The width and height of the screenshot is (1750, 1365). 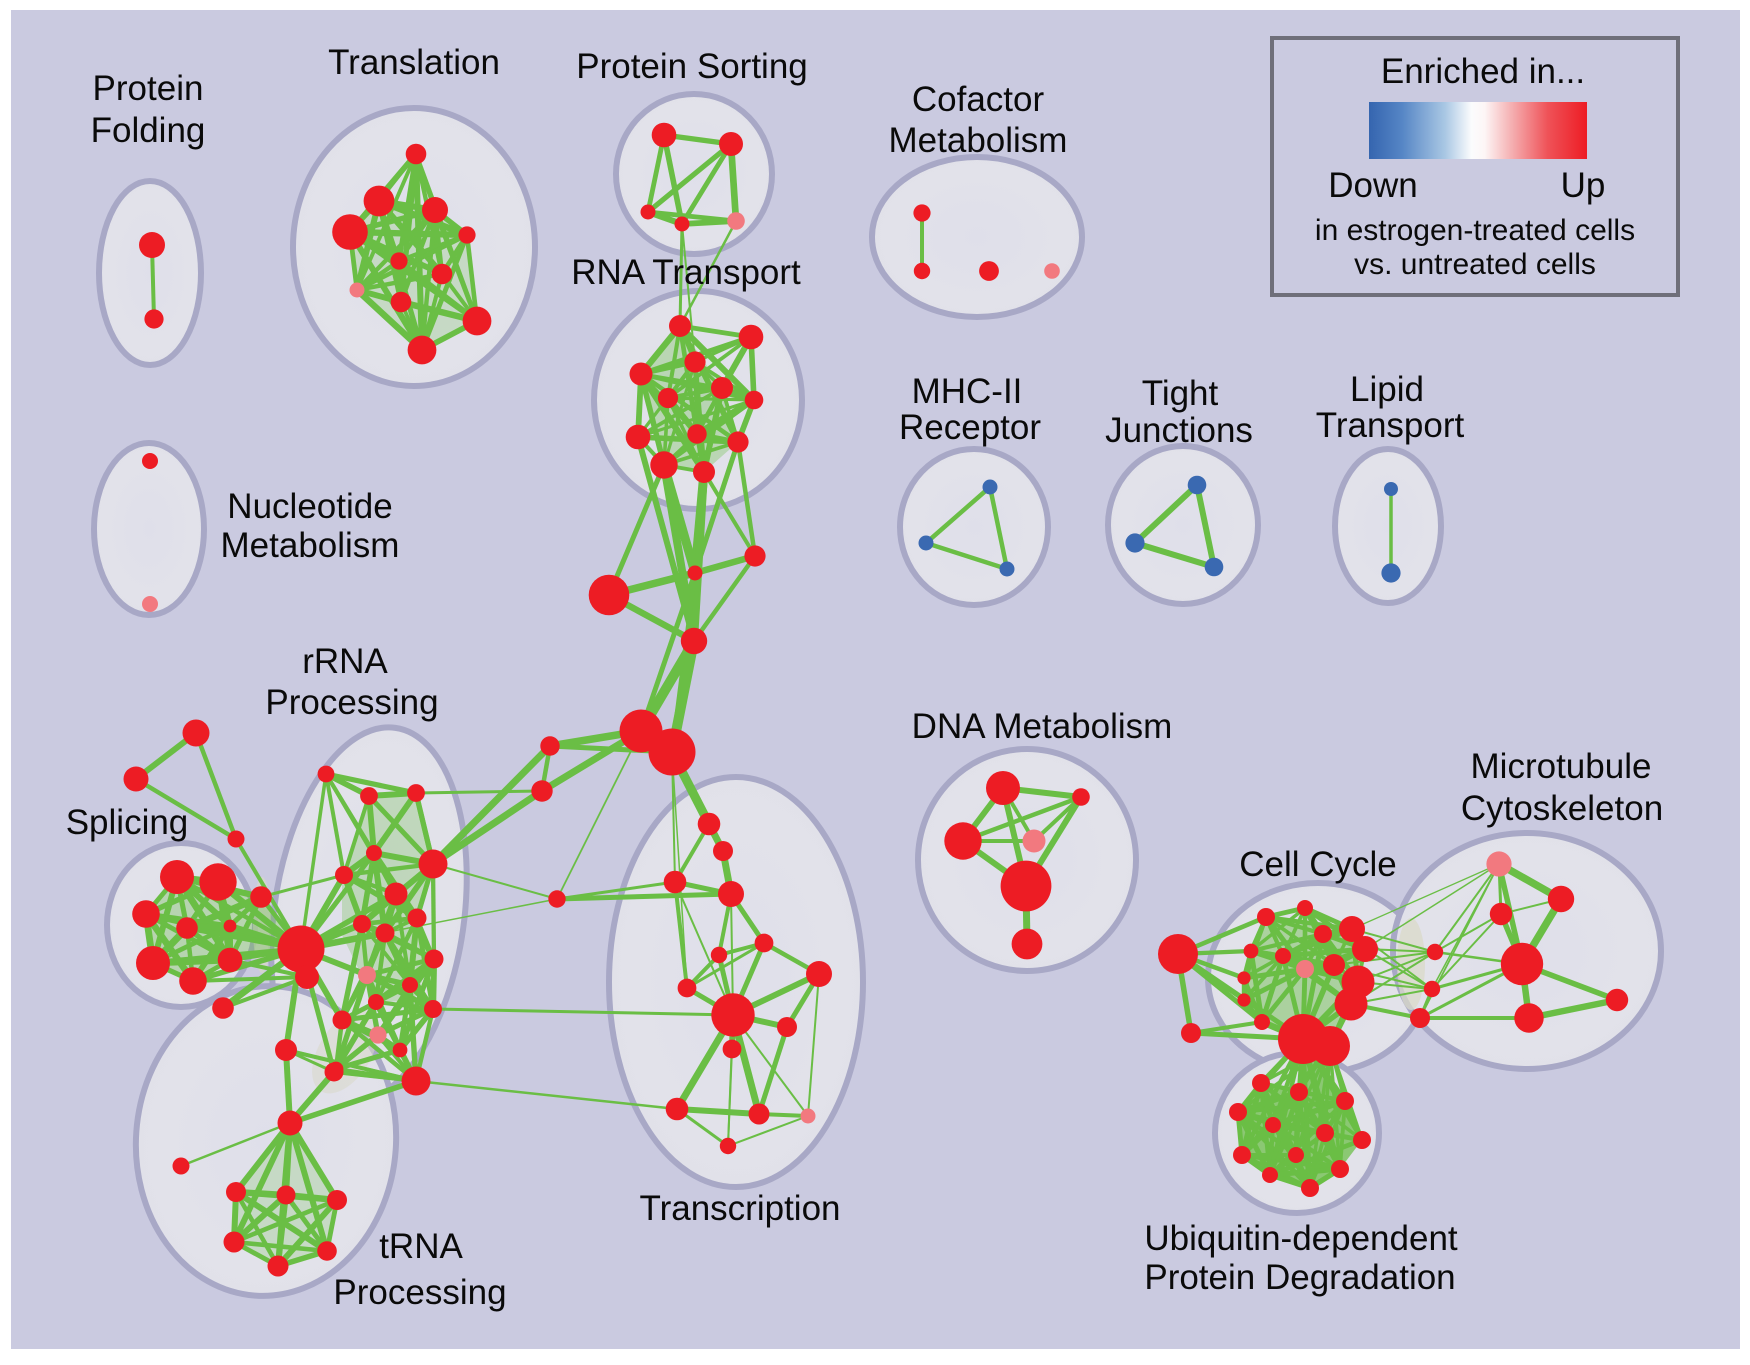 I want to click on svg-text: in estrogen-treated cells, so click(x=1475, y=230).